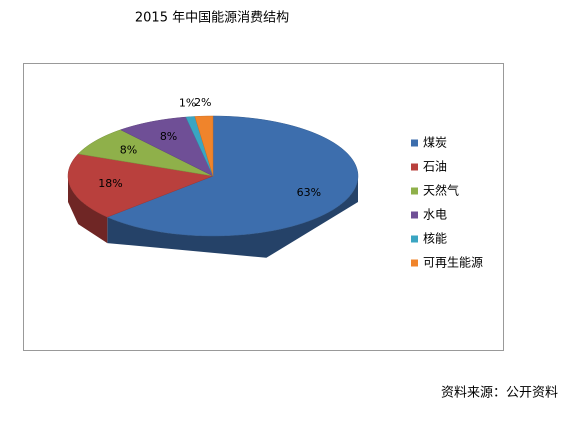 The height and width of the screenshot is (423, 571). What do you see at coordinates (435, 143) in the screenshot?
I see `legend-label: 煤炭` at bounding box center [435, 143].